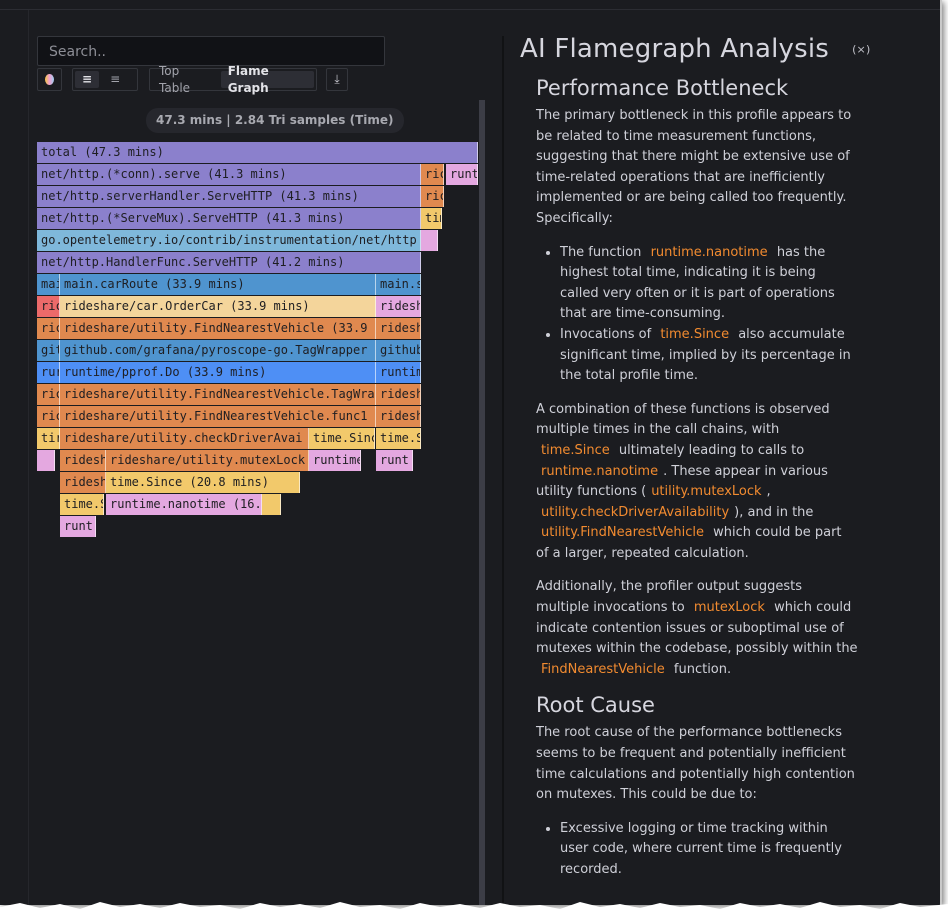 The image size is (948, 918). What do you see at coordinates (217, 52) in the screenshot?
I see `search-input` at bounding box center [217, 52].